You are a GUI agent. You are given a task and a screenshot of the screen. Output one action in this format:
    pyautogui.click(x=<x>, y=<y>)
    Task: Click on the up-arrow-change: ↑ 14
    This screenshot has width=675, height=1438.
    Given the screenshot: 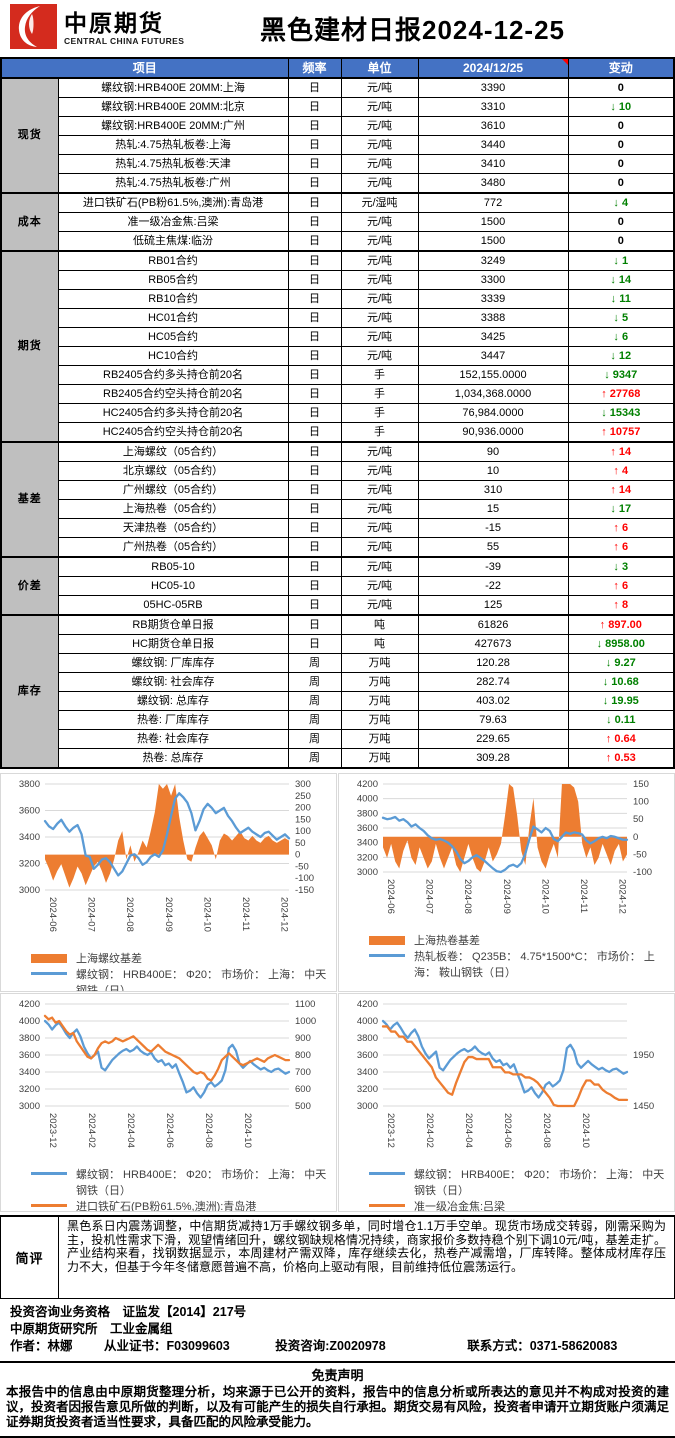 What is the action you would take?
    pyautogui.click(x=621, y=451)
    